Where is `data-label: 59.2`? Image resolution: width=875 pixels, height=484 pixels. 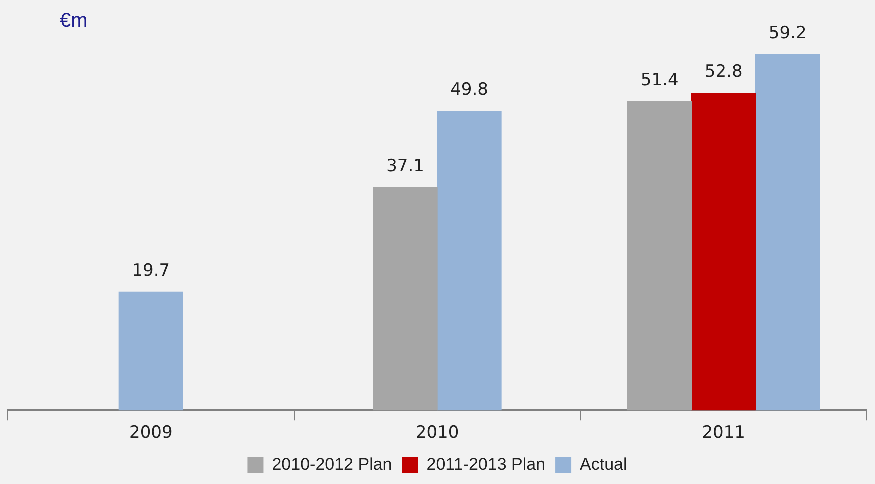
data-label: 59.2 is located at coordinates (787, 34).